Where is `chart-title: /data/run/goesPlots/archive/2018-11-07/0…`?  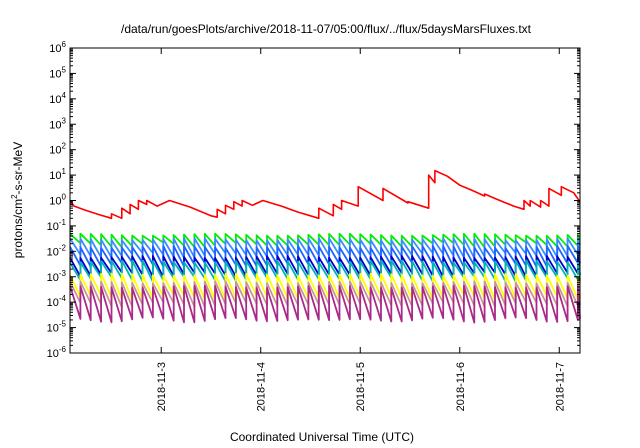
chart-title: /data/run/goesPlots/archive/2018-11-07/0… is located at coordinates (326, 29).